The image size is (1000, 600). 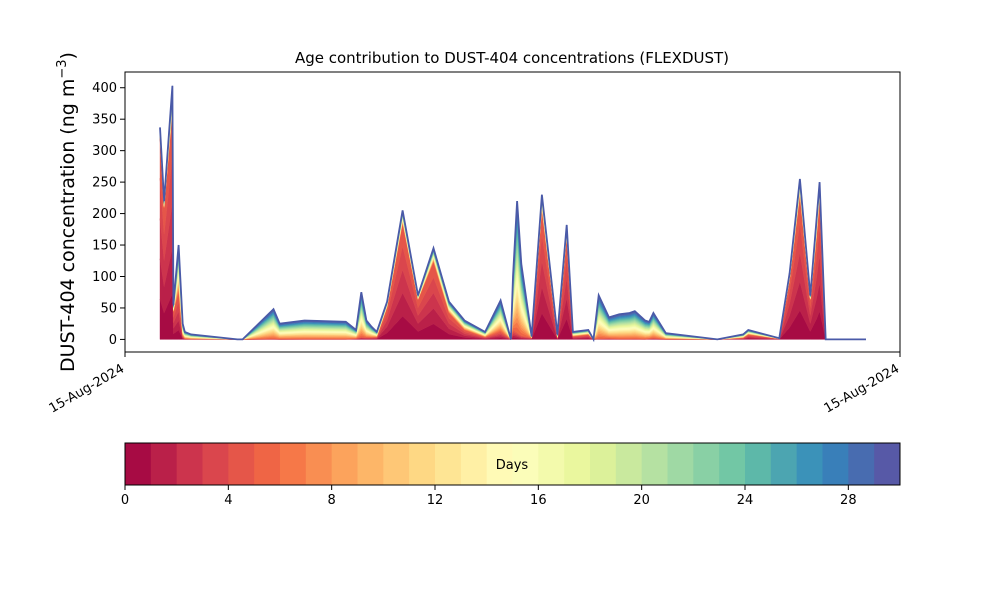 What do you see at coordinates (68, 55) in the screenshot?
I see `y-axis-label-close: )` at bounding box center [68, 55].